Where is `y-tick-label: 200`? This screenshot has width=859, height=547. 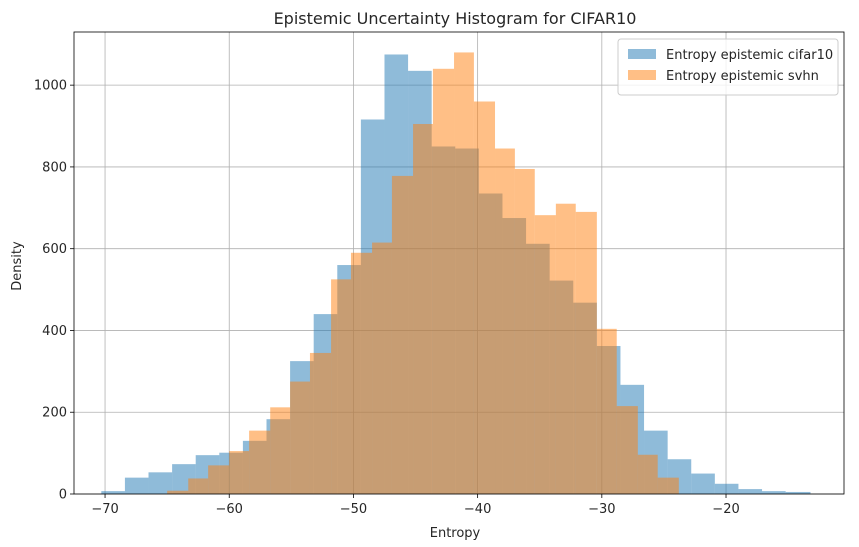 y-tick-label: 200 is located at coordinates (54, 413).